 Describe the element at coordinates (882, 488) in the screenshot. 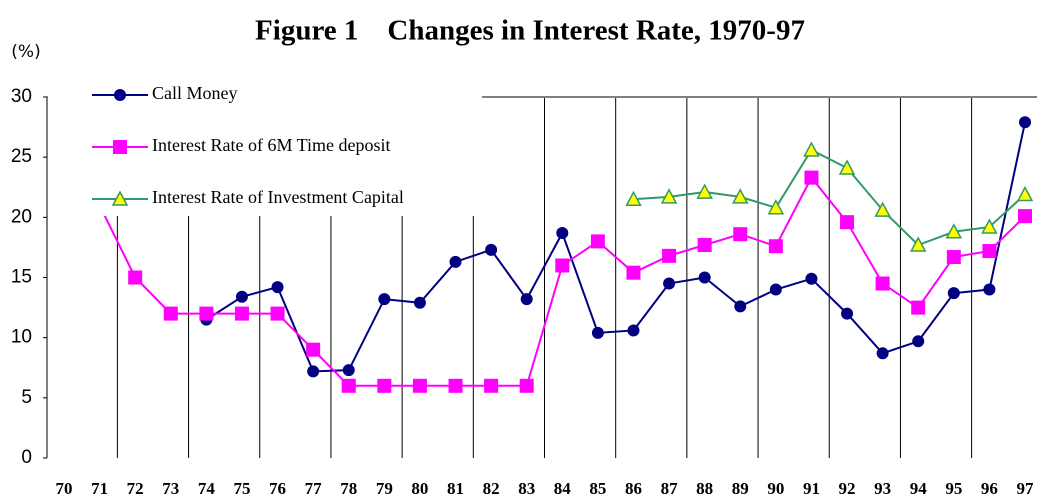

I see `x-tick-label: 93` at that location.